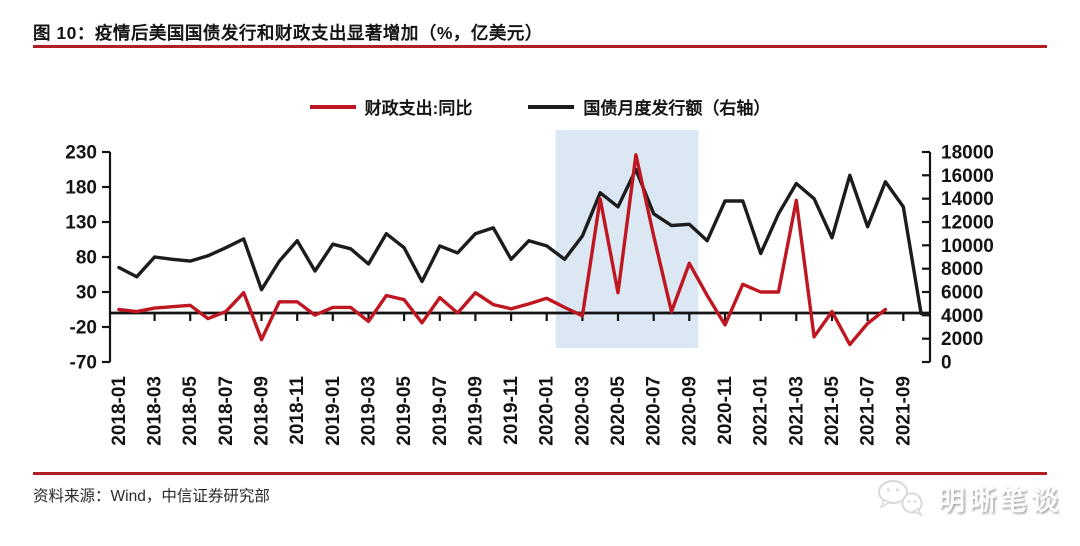 The height and width of the screenshot is (546, 1080). What do you see at coordinates (1000, 500) in the screenshot?
I see `watermark-label: 明晰笔谈` at bounding box center [1000, 500].